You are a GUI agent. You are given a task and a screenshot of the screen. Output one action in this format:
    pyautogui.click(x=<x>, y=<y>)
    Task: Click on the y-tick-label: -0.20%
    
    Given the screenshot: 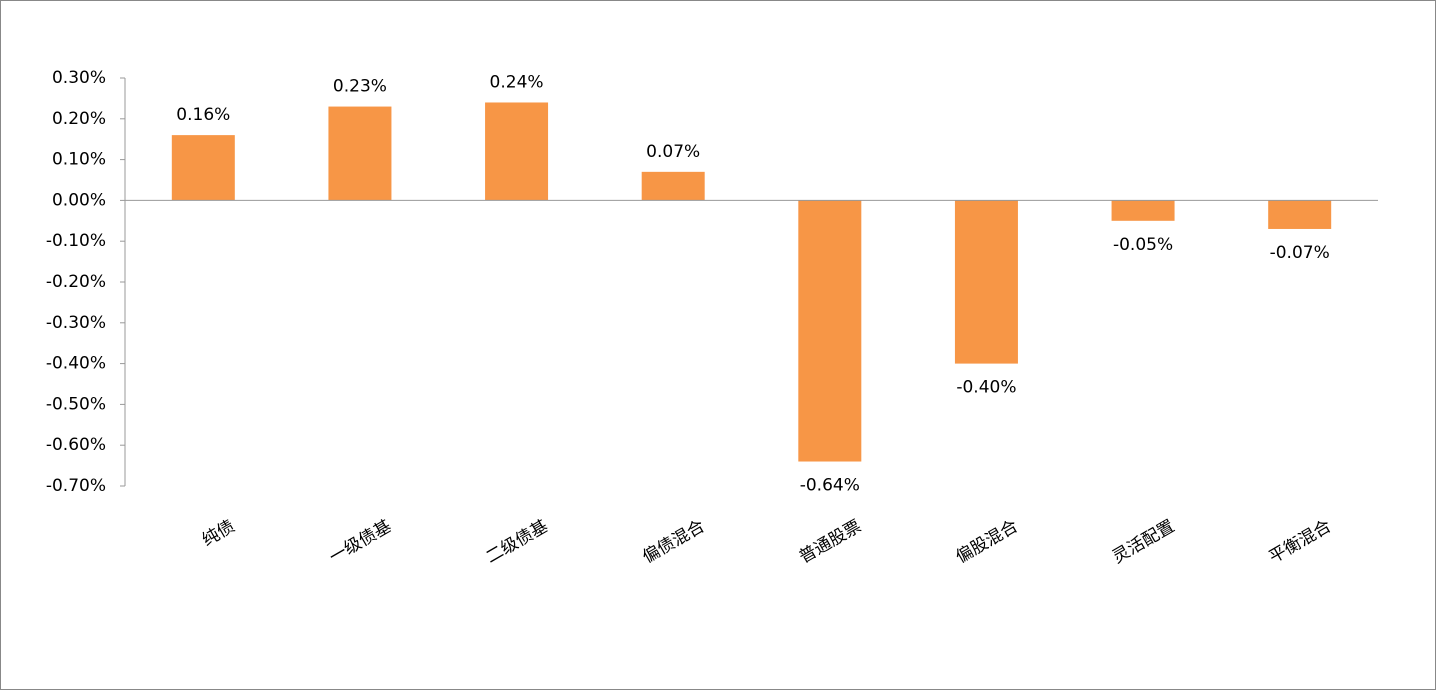 What is the action you would take?
    pyautogui.click(x=76, y=282)
    